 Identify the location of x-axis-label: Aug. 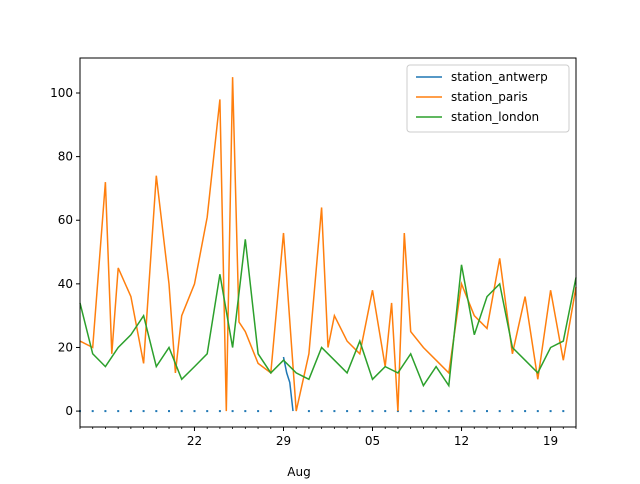
(298, 472).